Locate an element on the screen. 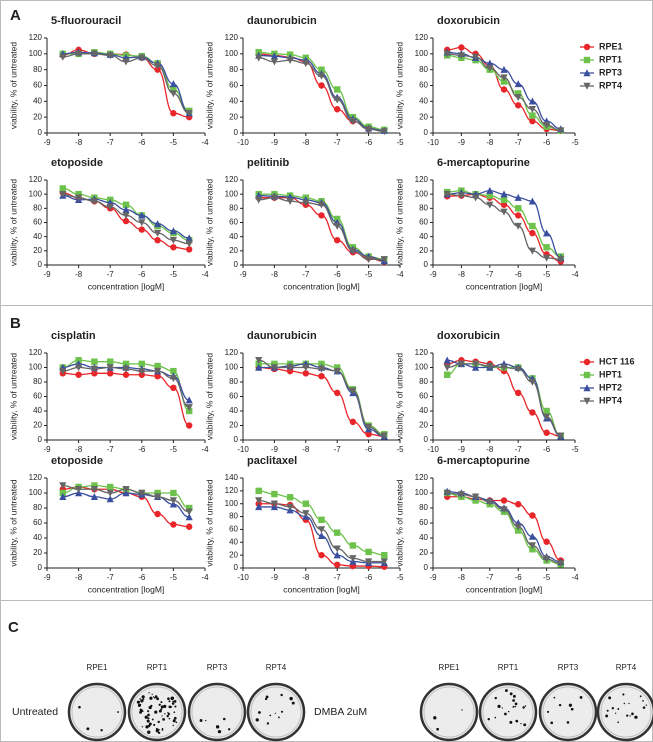 The width and height of the screenshot is (653, 742). plate-label: RPT4 is located at coordinates (626, 667).